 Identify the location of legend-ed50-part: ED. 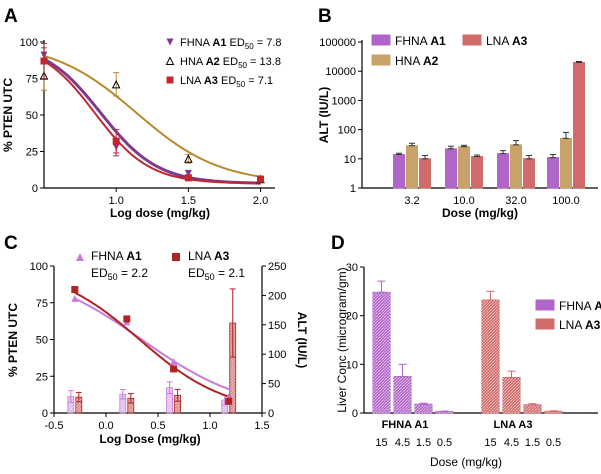
(196, 273).